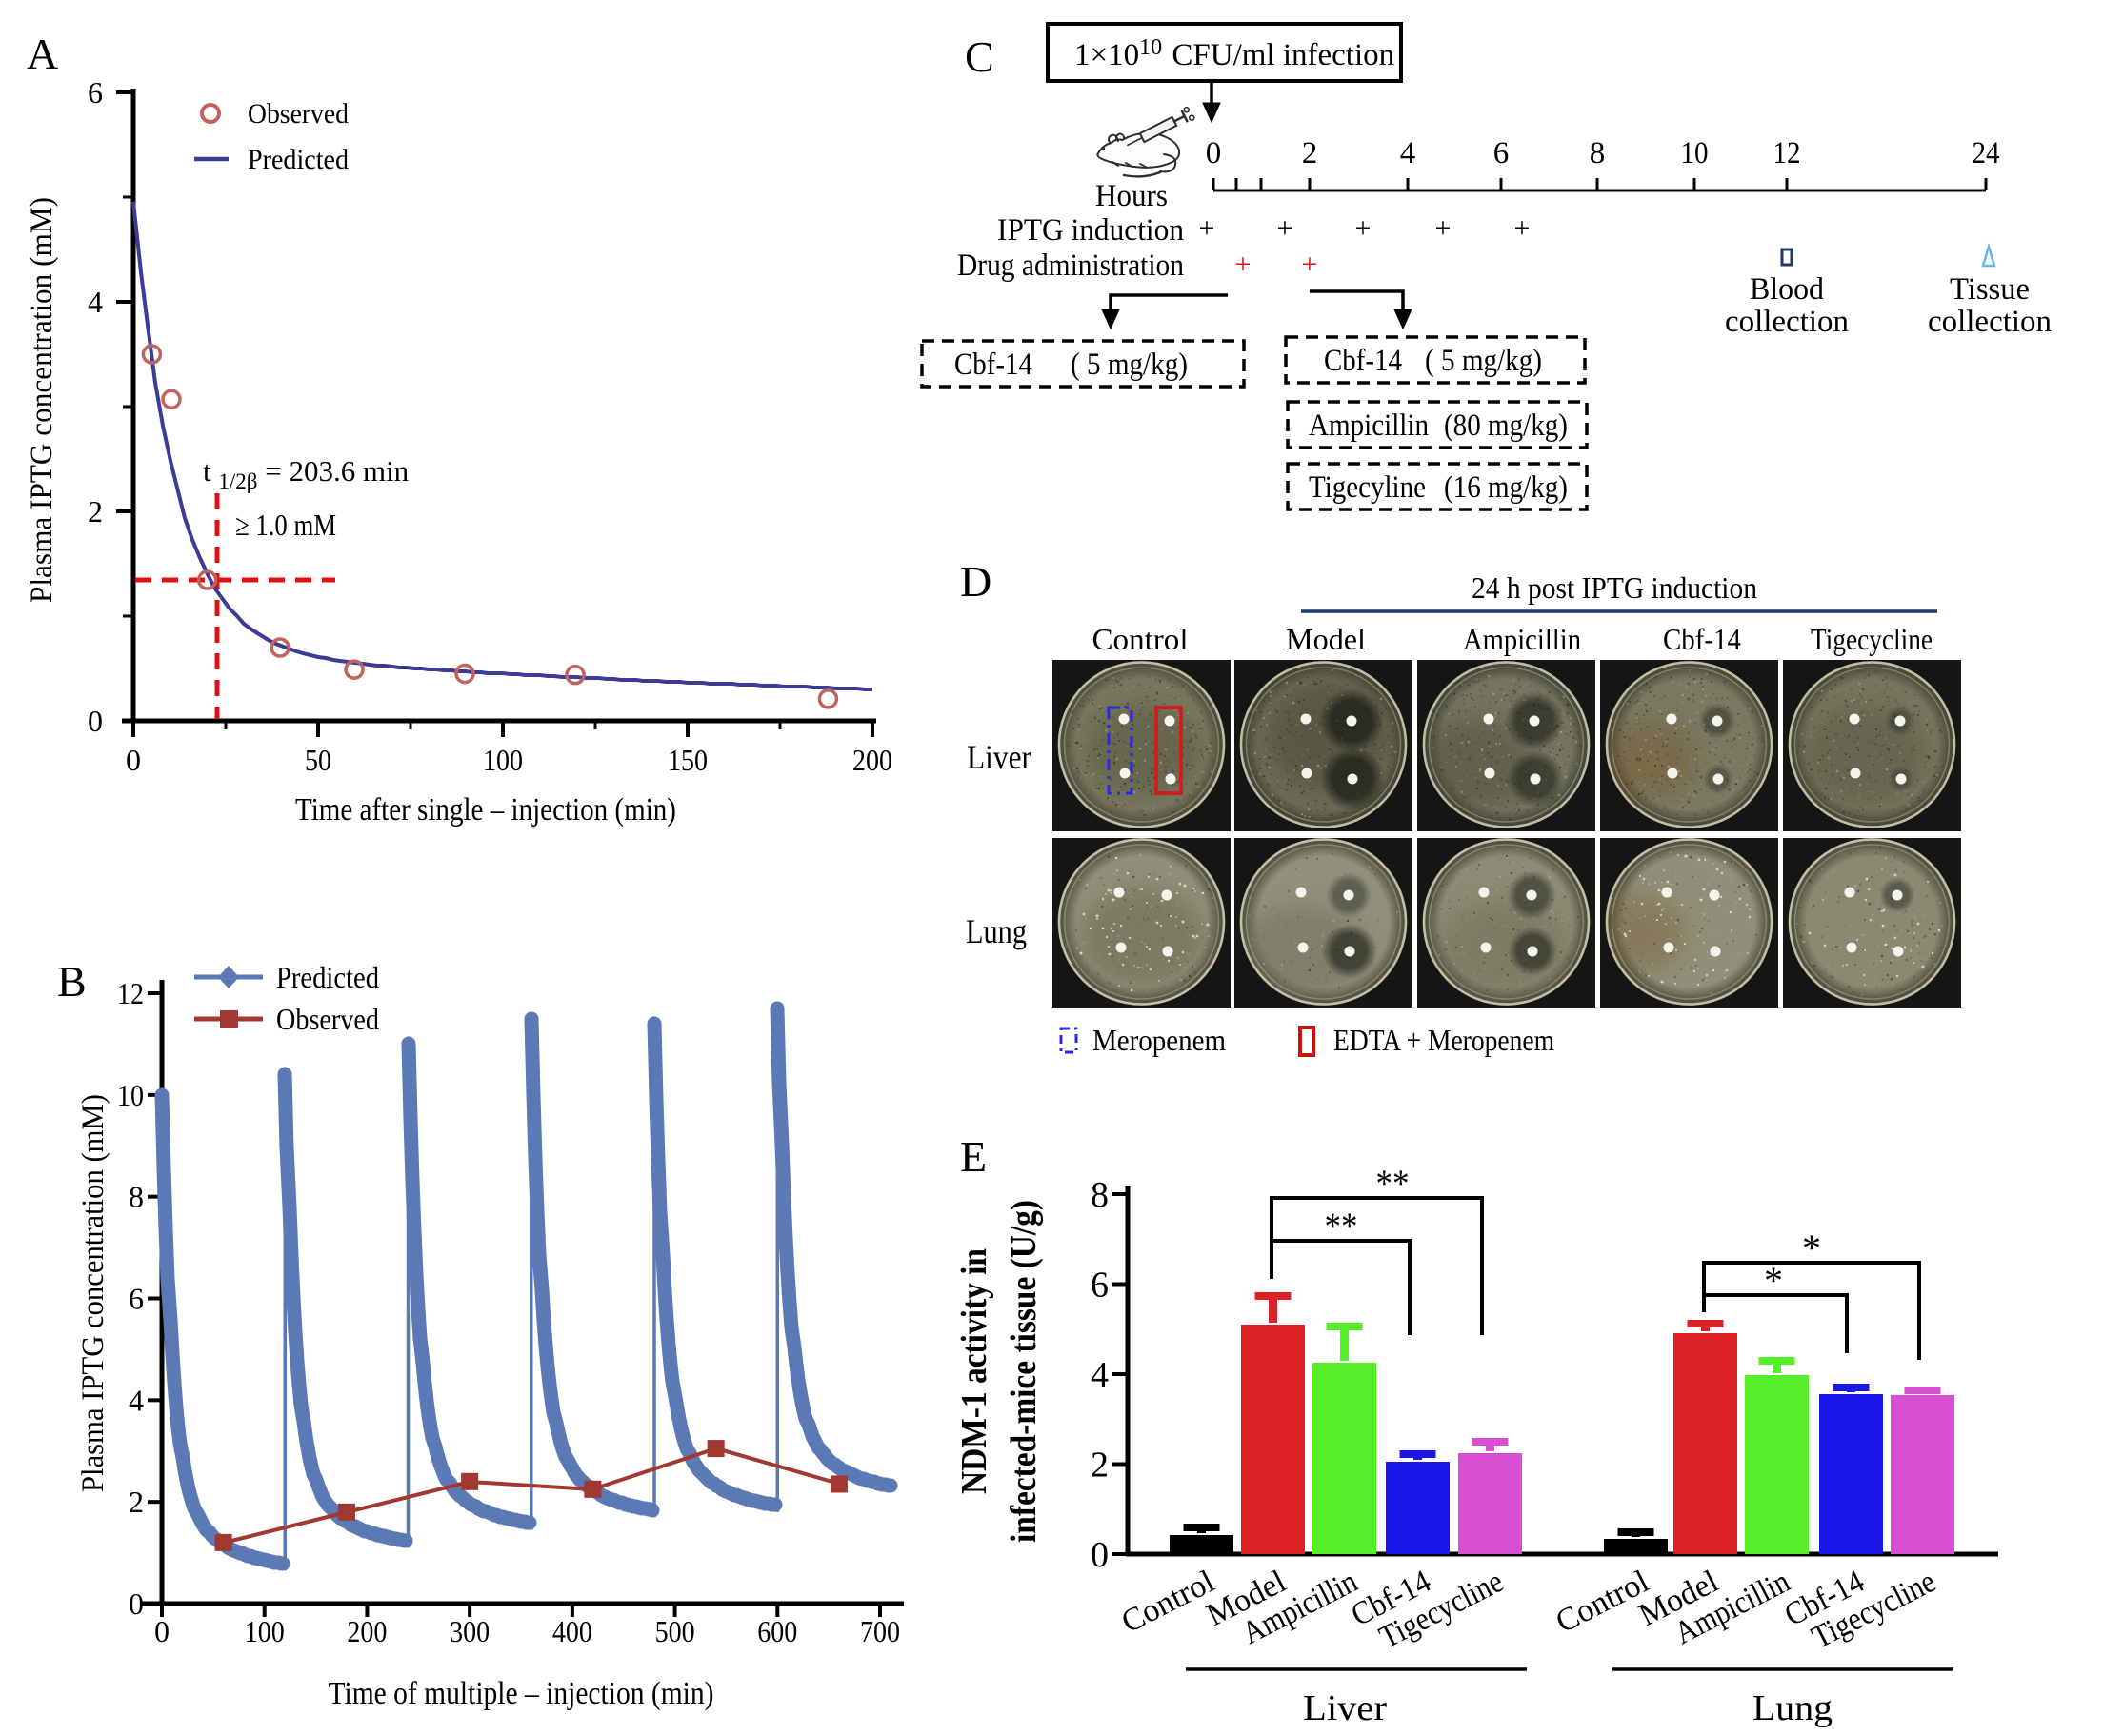  What do you see at coordinates (974, 1371) in the screenshot?
I see `svg-text: NDM-1 activity in` at bounding box center [974, 1371].